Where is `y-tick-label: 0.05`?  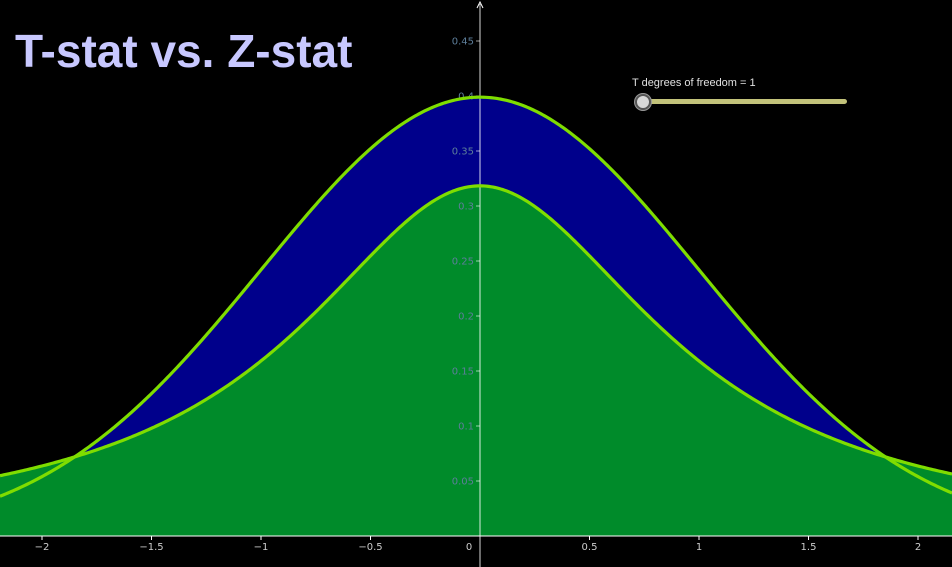
y-tick-label: 0.05 is located at coordinates (463, 482).